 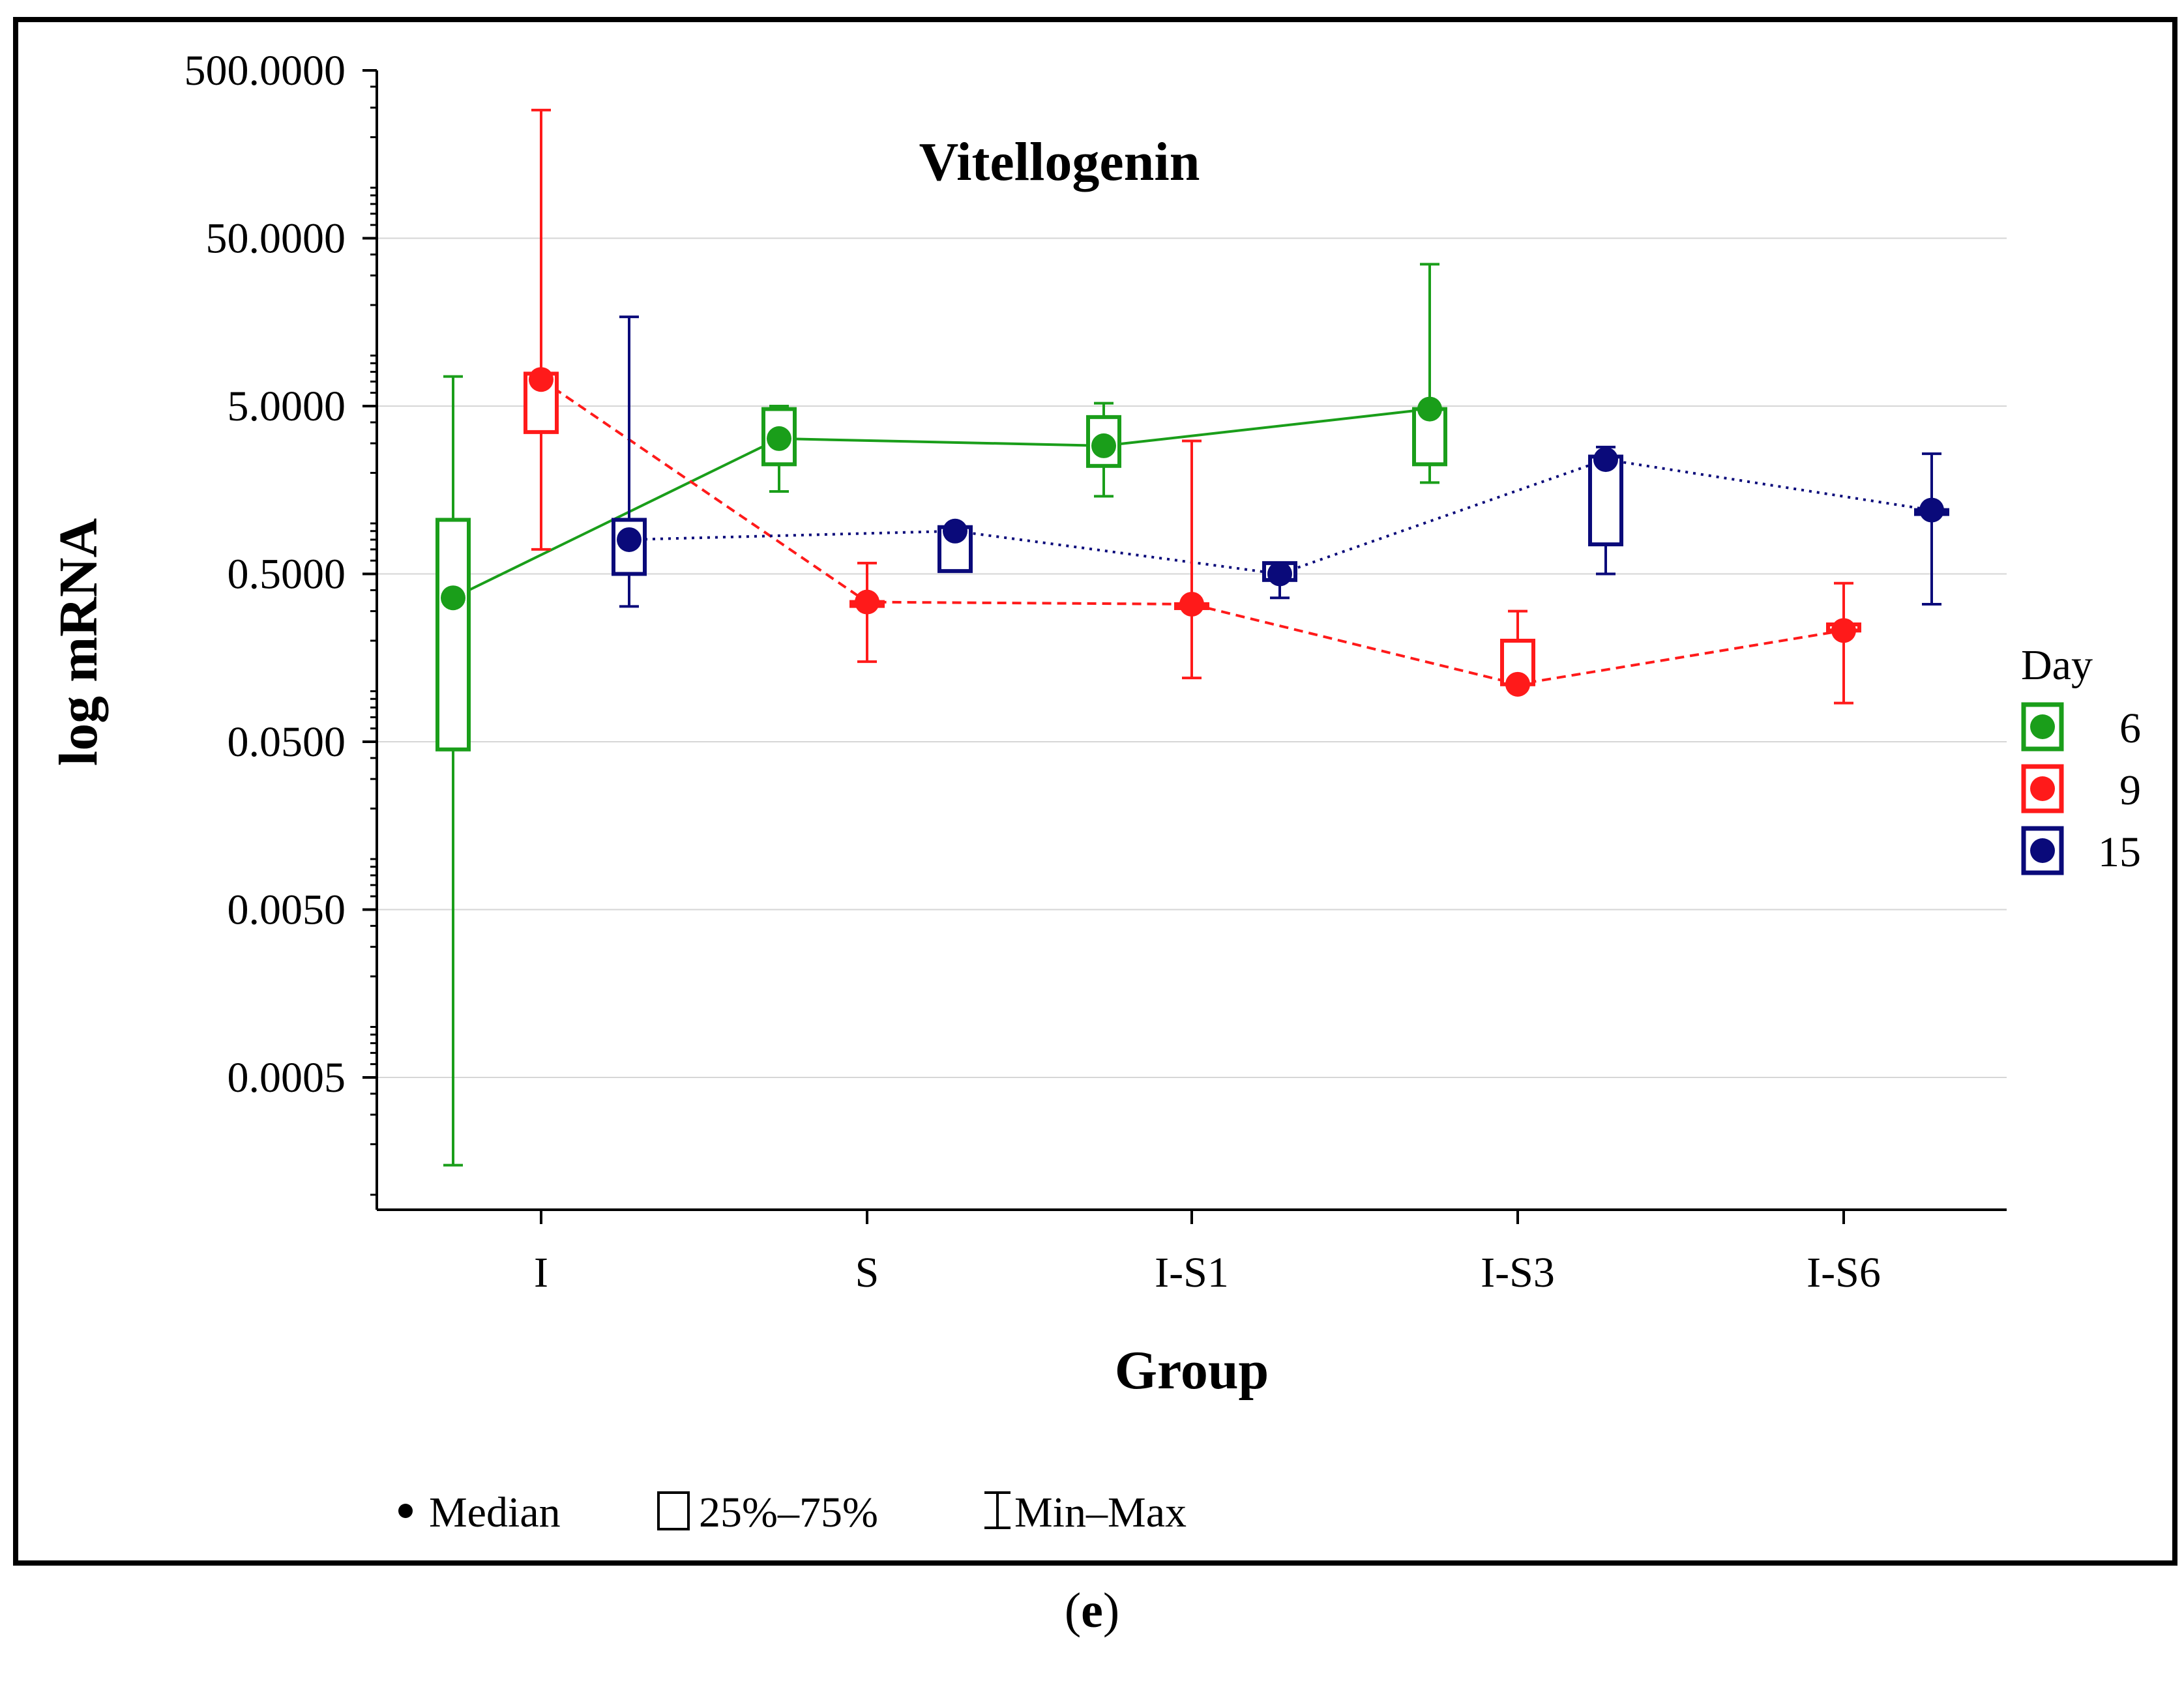 What do you see at coordinates (2120, 852) in the screenshot?
I see `legend-label: 15` at bounding box center [2120, 852].